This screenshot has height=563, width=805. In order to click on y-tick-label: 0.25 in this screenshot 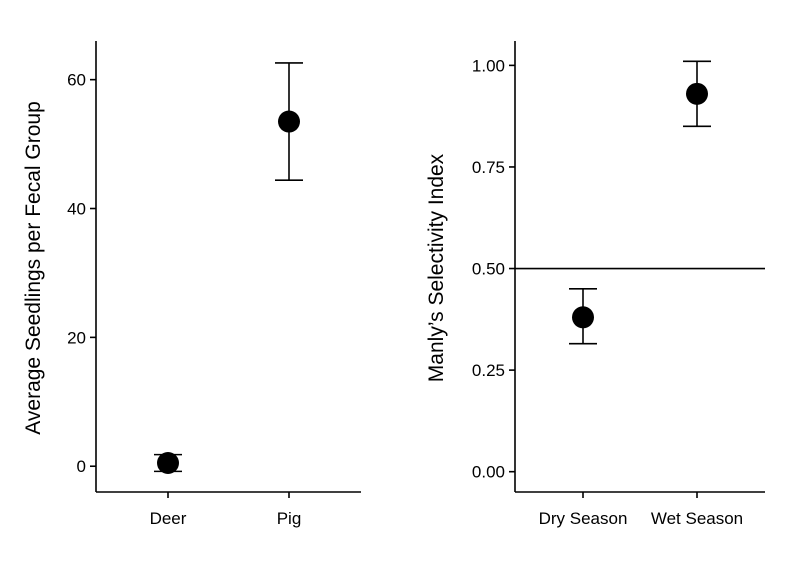, I will do `click(488, 370)`.